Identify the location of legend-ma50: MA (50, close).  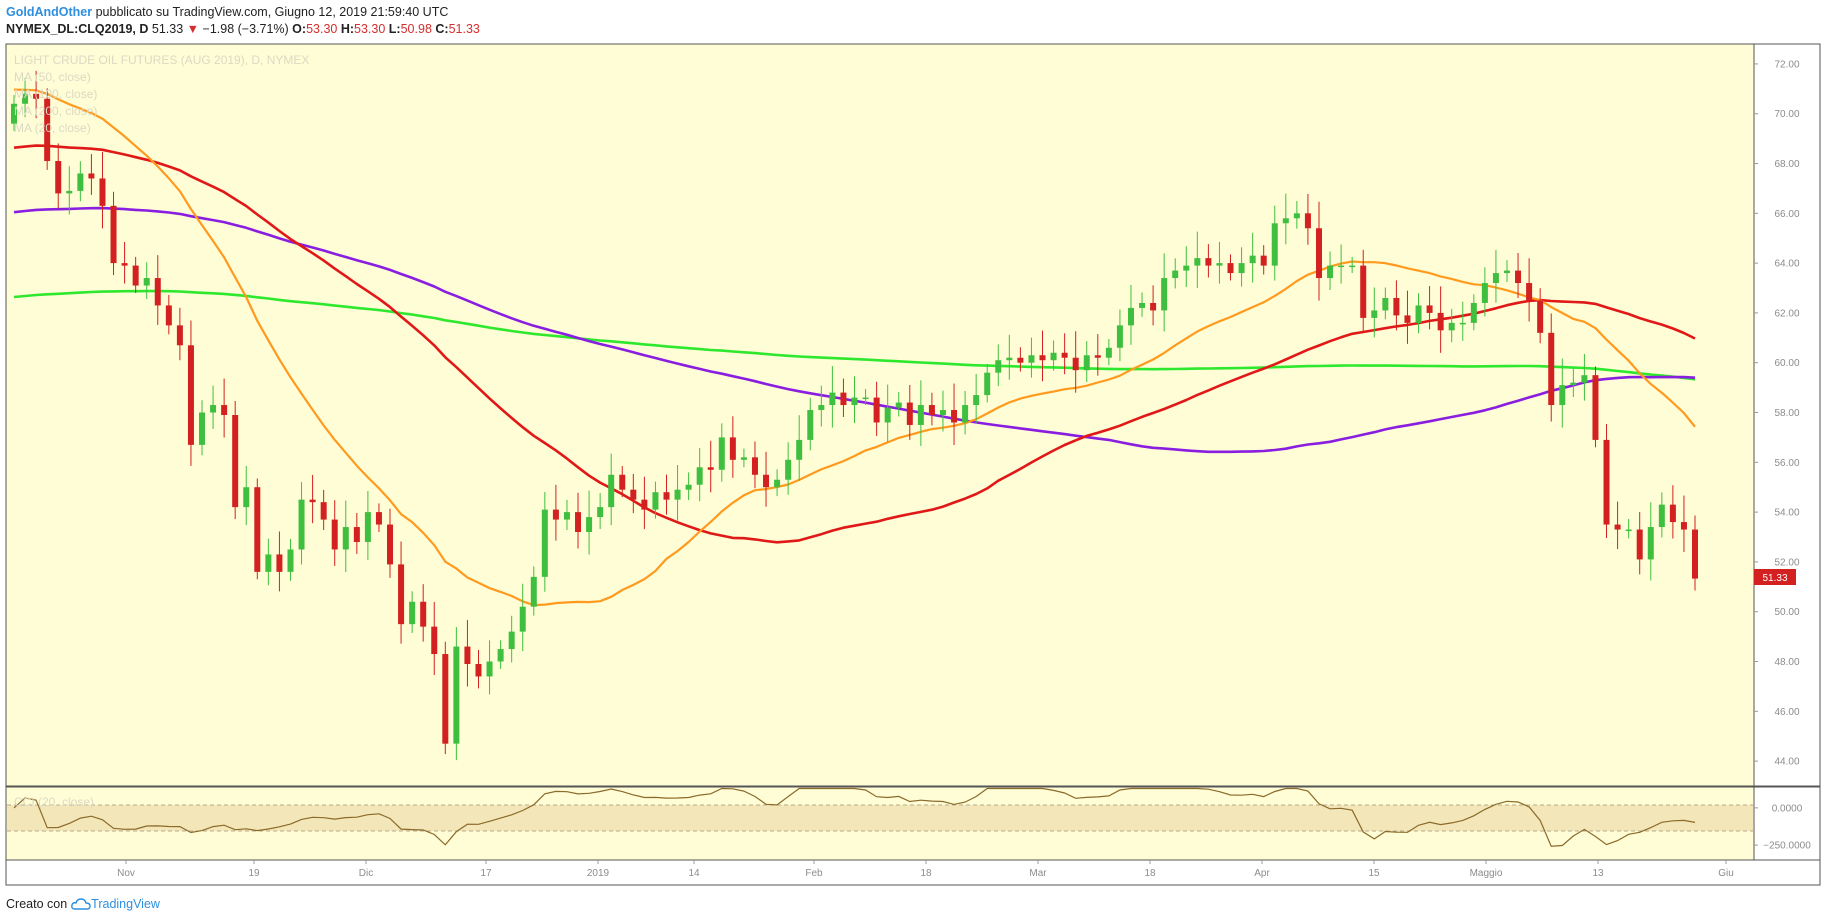
(52, 77).